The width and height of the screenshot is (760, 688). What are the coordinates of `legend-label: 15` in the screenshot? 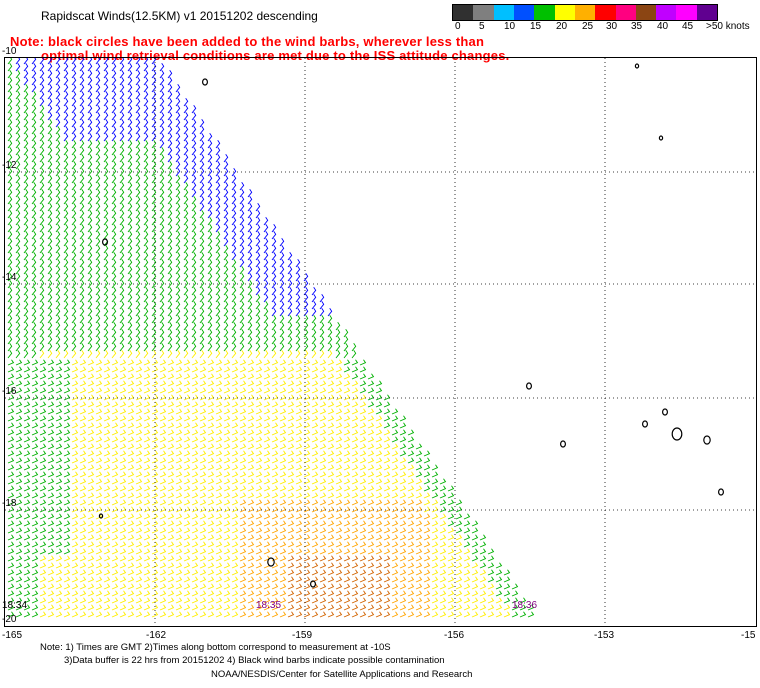 It's located at (536, 26).